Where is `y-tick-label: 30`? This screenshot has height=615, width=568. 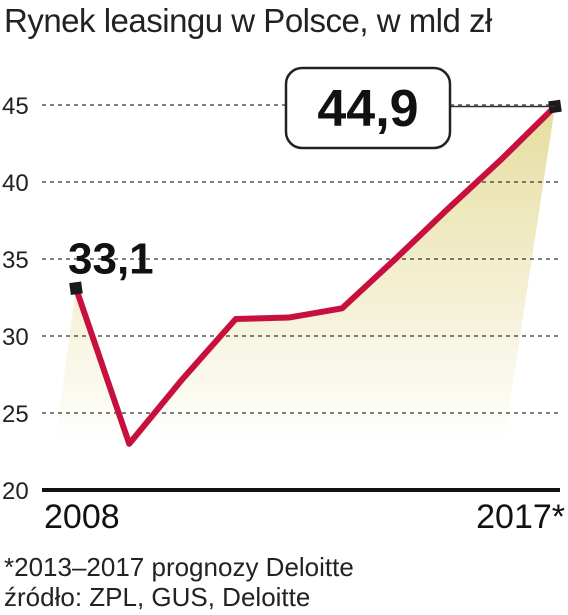 y-tick-label: 30 is located at coordinates (15, 337).